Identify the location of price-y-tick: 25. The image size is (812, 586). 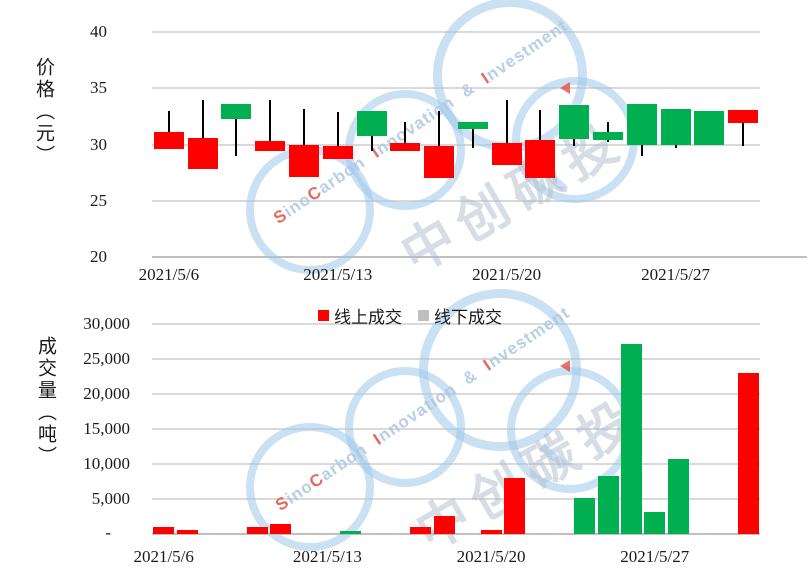
(98, 200).